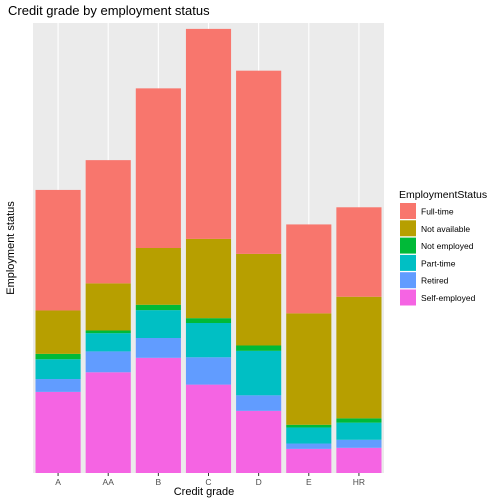 The height and width of the screenshot is (504, 504). Describe the element at coordinates (259, 441) in the screenshot. I see `bar-D-self-employed` at that location.